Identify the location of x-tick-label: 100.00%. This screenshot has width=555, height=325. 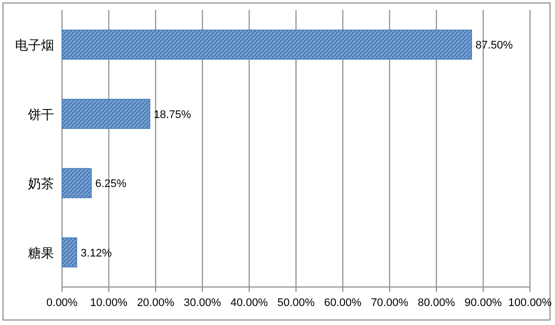
(530, 303).